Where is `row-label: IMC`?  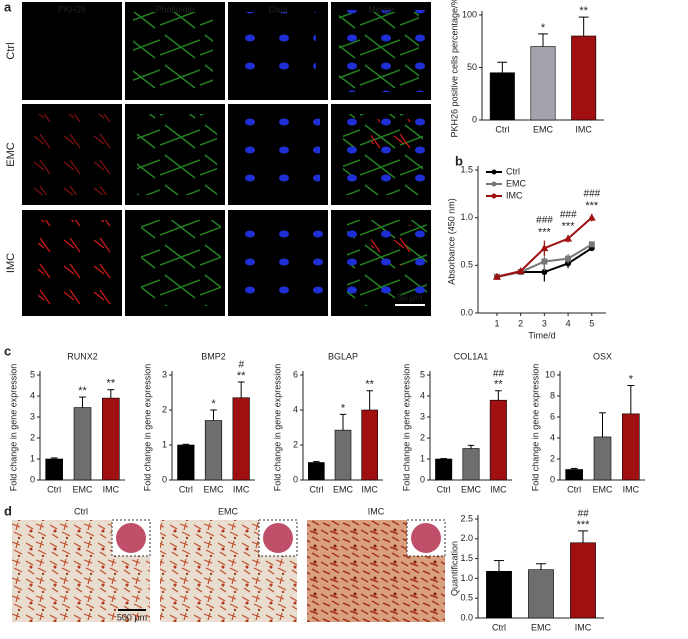 row-label: IMC is located at coordinates (11, 263).